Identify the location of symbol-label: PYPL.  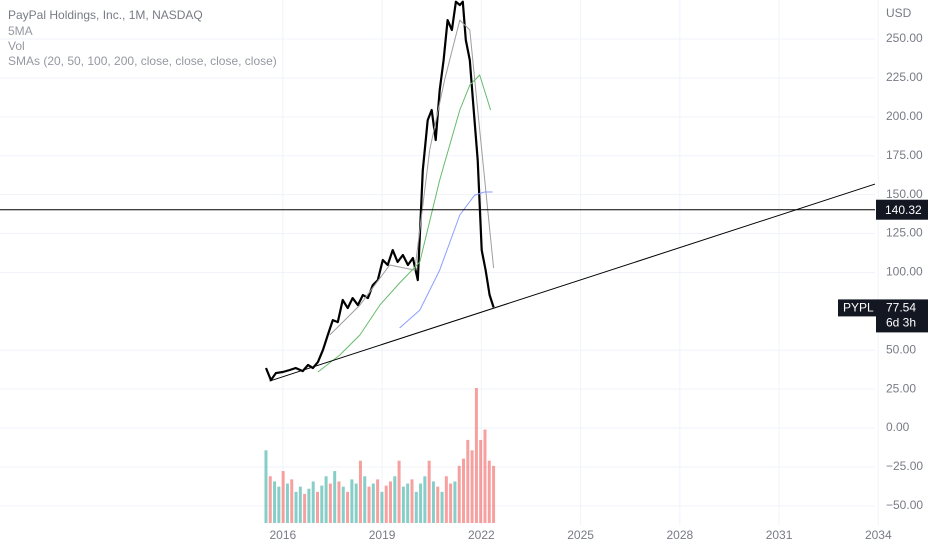
(858, 308).